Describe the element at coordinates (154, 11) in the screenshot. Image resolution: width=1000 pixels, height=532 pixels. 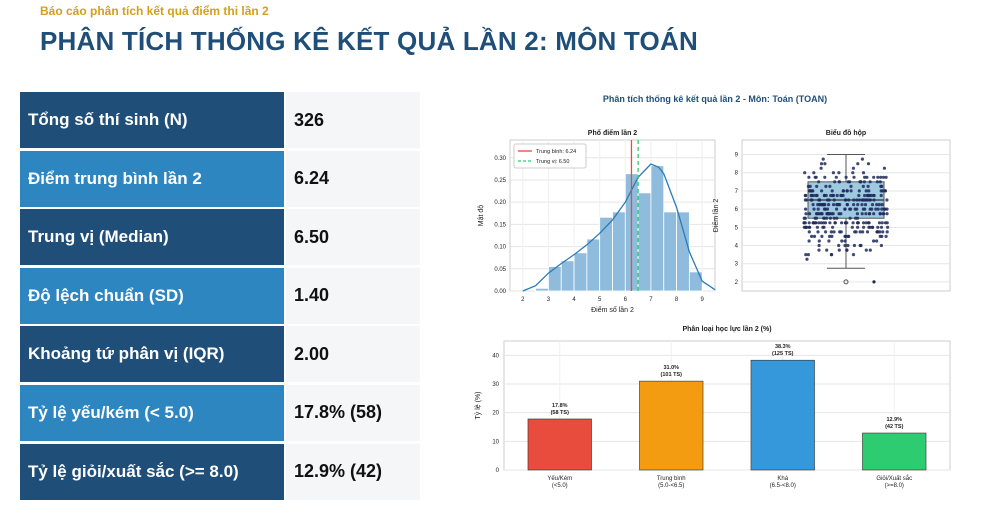
I see `report-subtitle: Báo cáo phân tích kết quả điểm thi lần 2` at that location.